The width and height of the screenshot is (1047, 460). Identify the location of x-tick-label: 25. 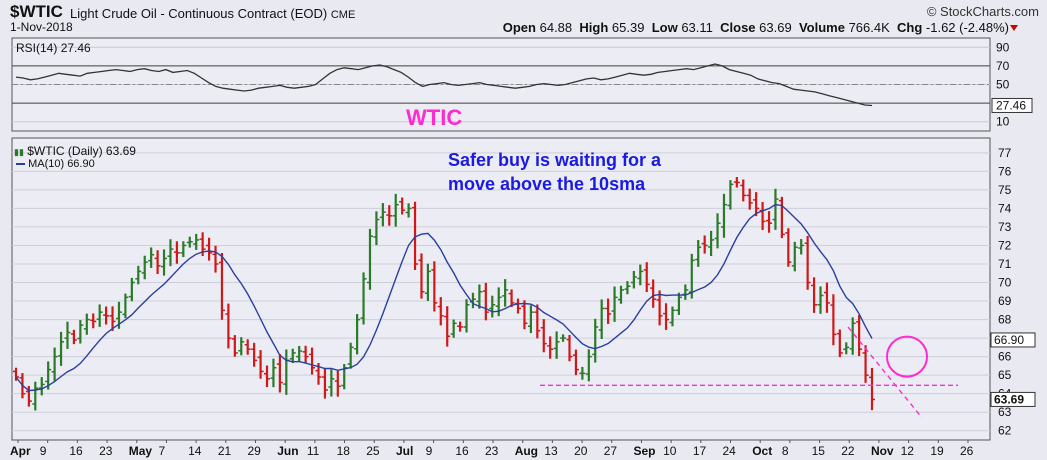
(373, 451).